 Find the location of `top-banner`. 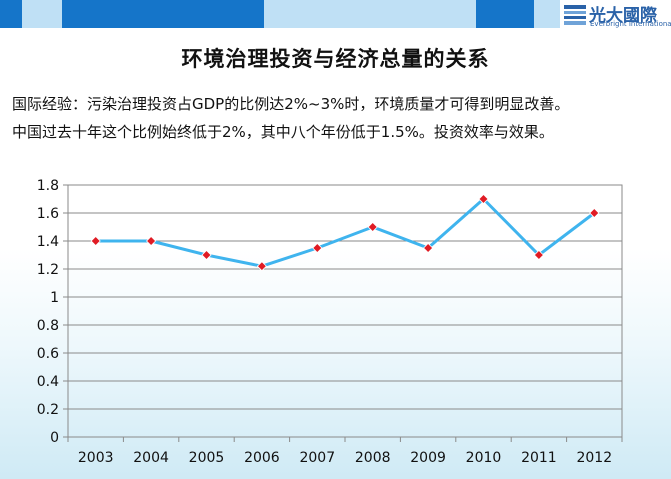

top-banner is located at coordinates (335, 14).